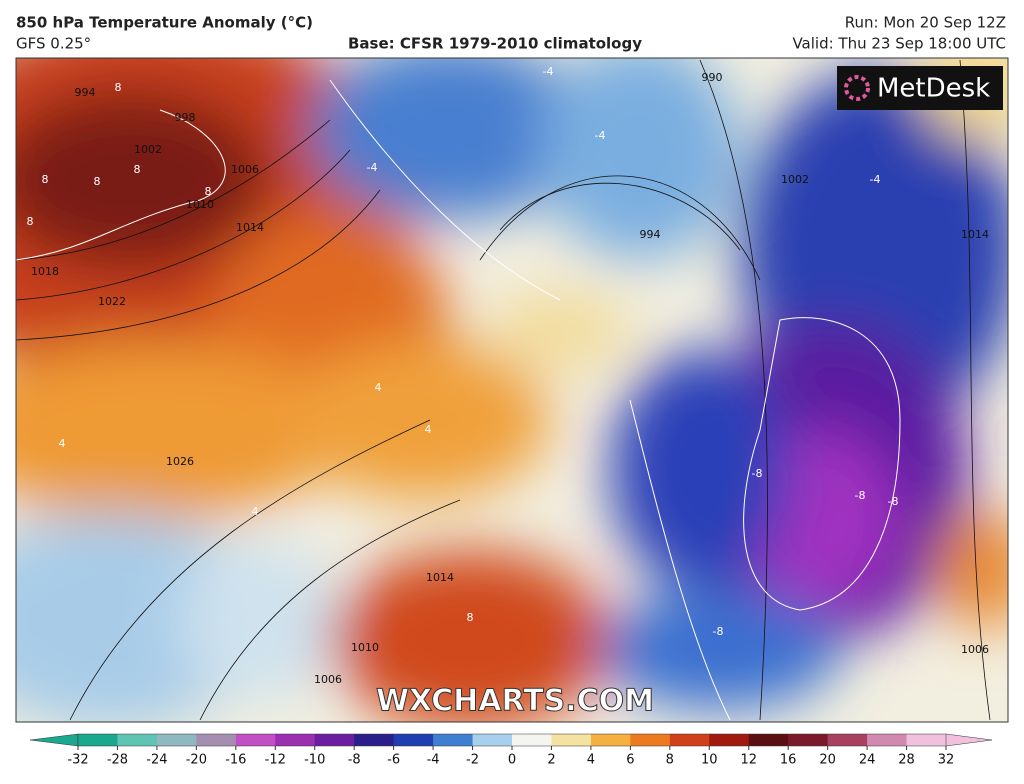 The height and width of the screenshot is (784, 1024). I want to click on logo-icon, so click(857, 88).